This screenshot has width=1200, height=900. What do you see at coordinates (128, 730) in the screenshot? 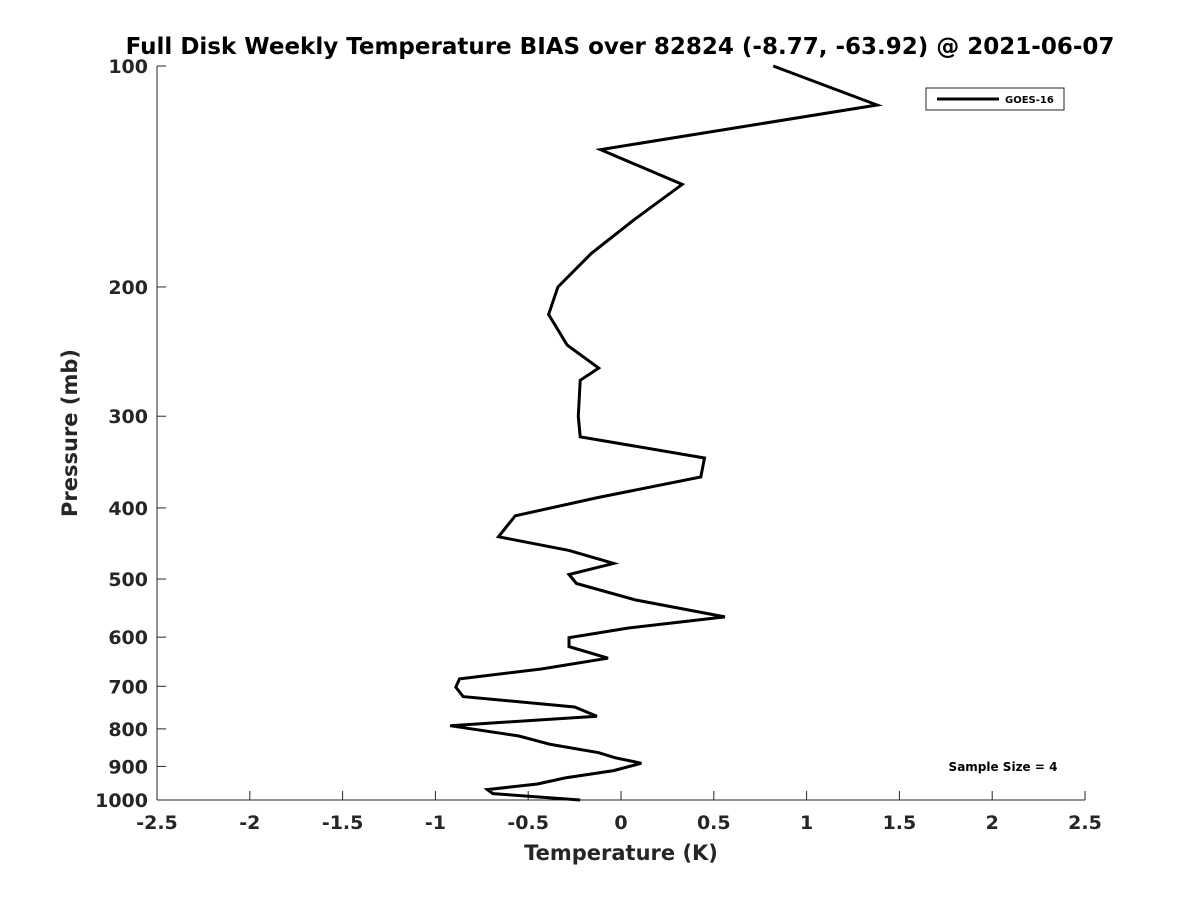
I see `y-tick-label: 800` at bounding box center [128, 730].